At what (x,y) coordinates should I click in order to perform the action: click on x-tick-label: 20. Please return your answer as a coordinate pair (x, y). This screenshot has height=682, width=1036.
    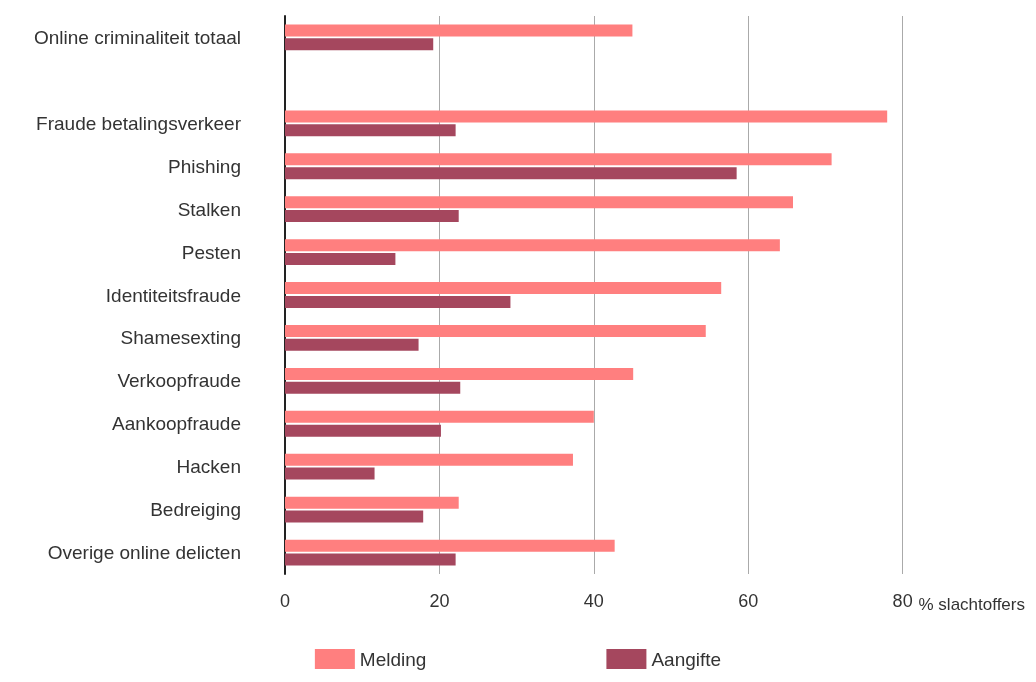
    Looking at the image, I should click on (439, 601).